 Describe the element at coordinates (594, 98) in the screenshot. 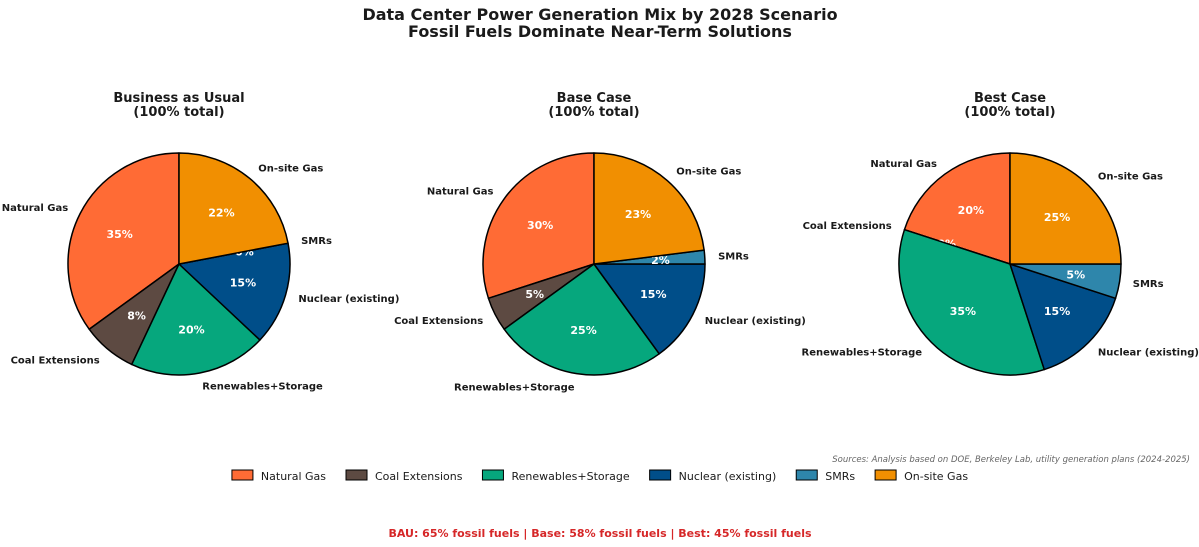

I see `pie-title: Base Case` at that location.